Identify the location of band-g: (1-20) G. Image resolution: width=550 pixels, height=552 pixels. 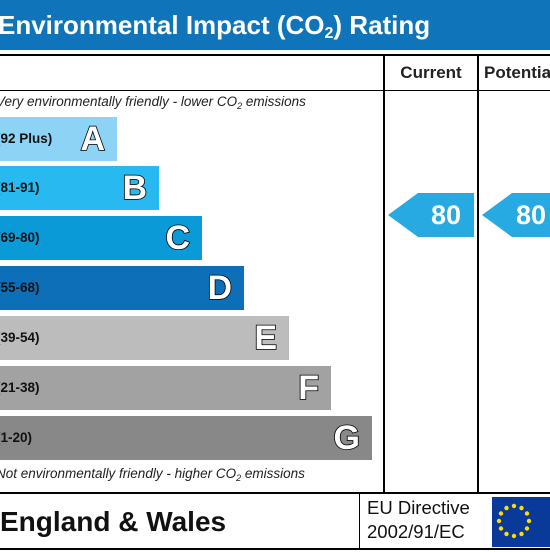
(186, 438).